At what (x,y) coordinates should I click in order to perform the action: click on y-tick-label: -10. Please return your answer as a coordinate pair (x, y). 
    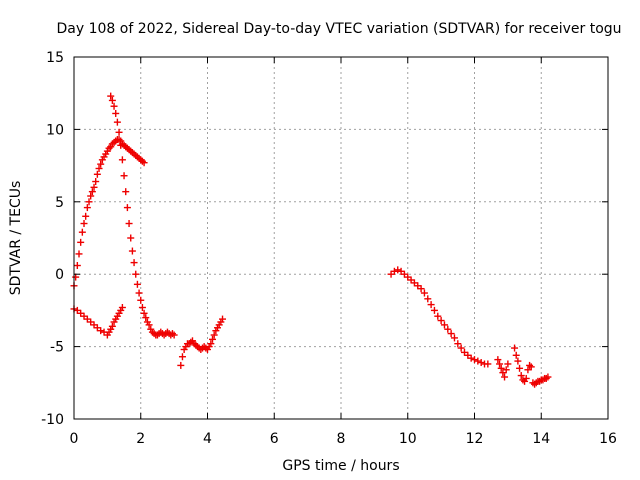
    Looking at the image, I should click on (52, 420).